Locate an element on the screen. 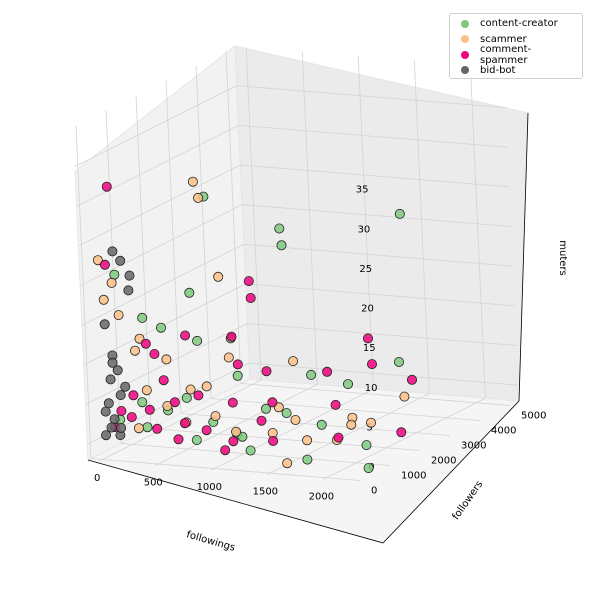  legend-item-bid-bot: bid-bot is located at coordinates (516, 71).